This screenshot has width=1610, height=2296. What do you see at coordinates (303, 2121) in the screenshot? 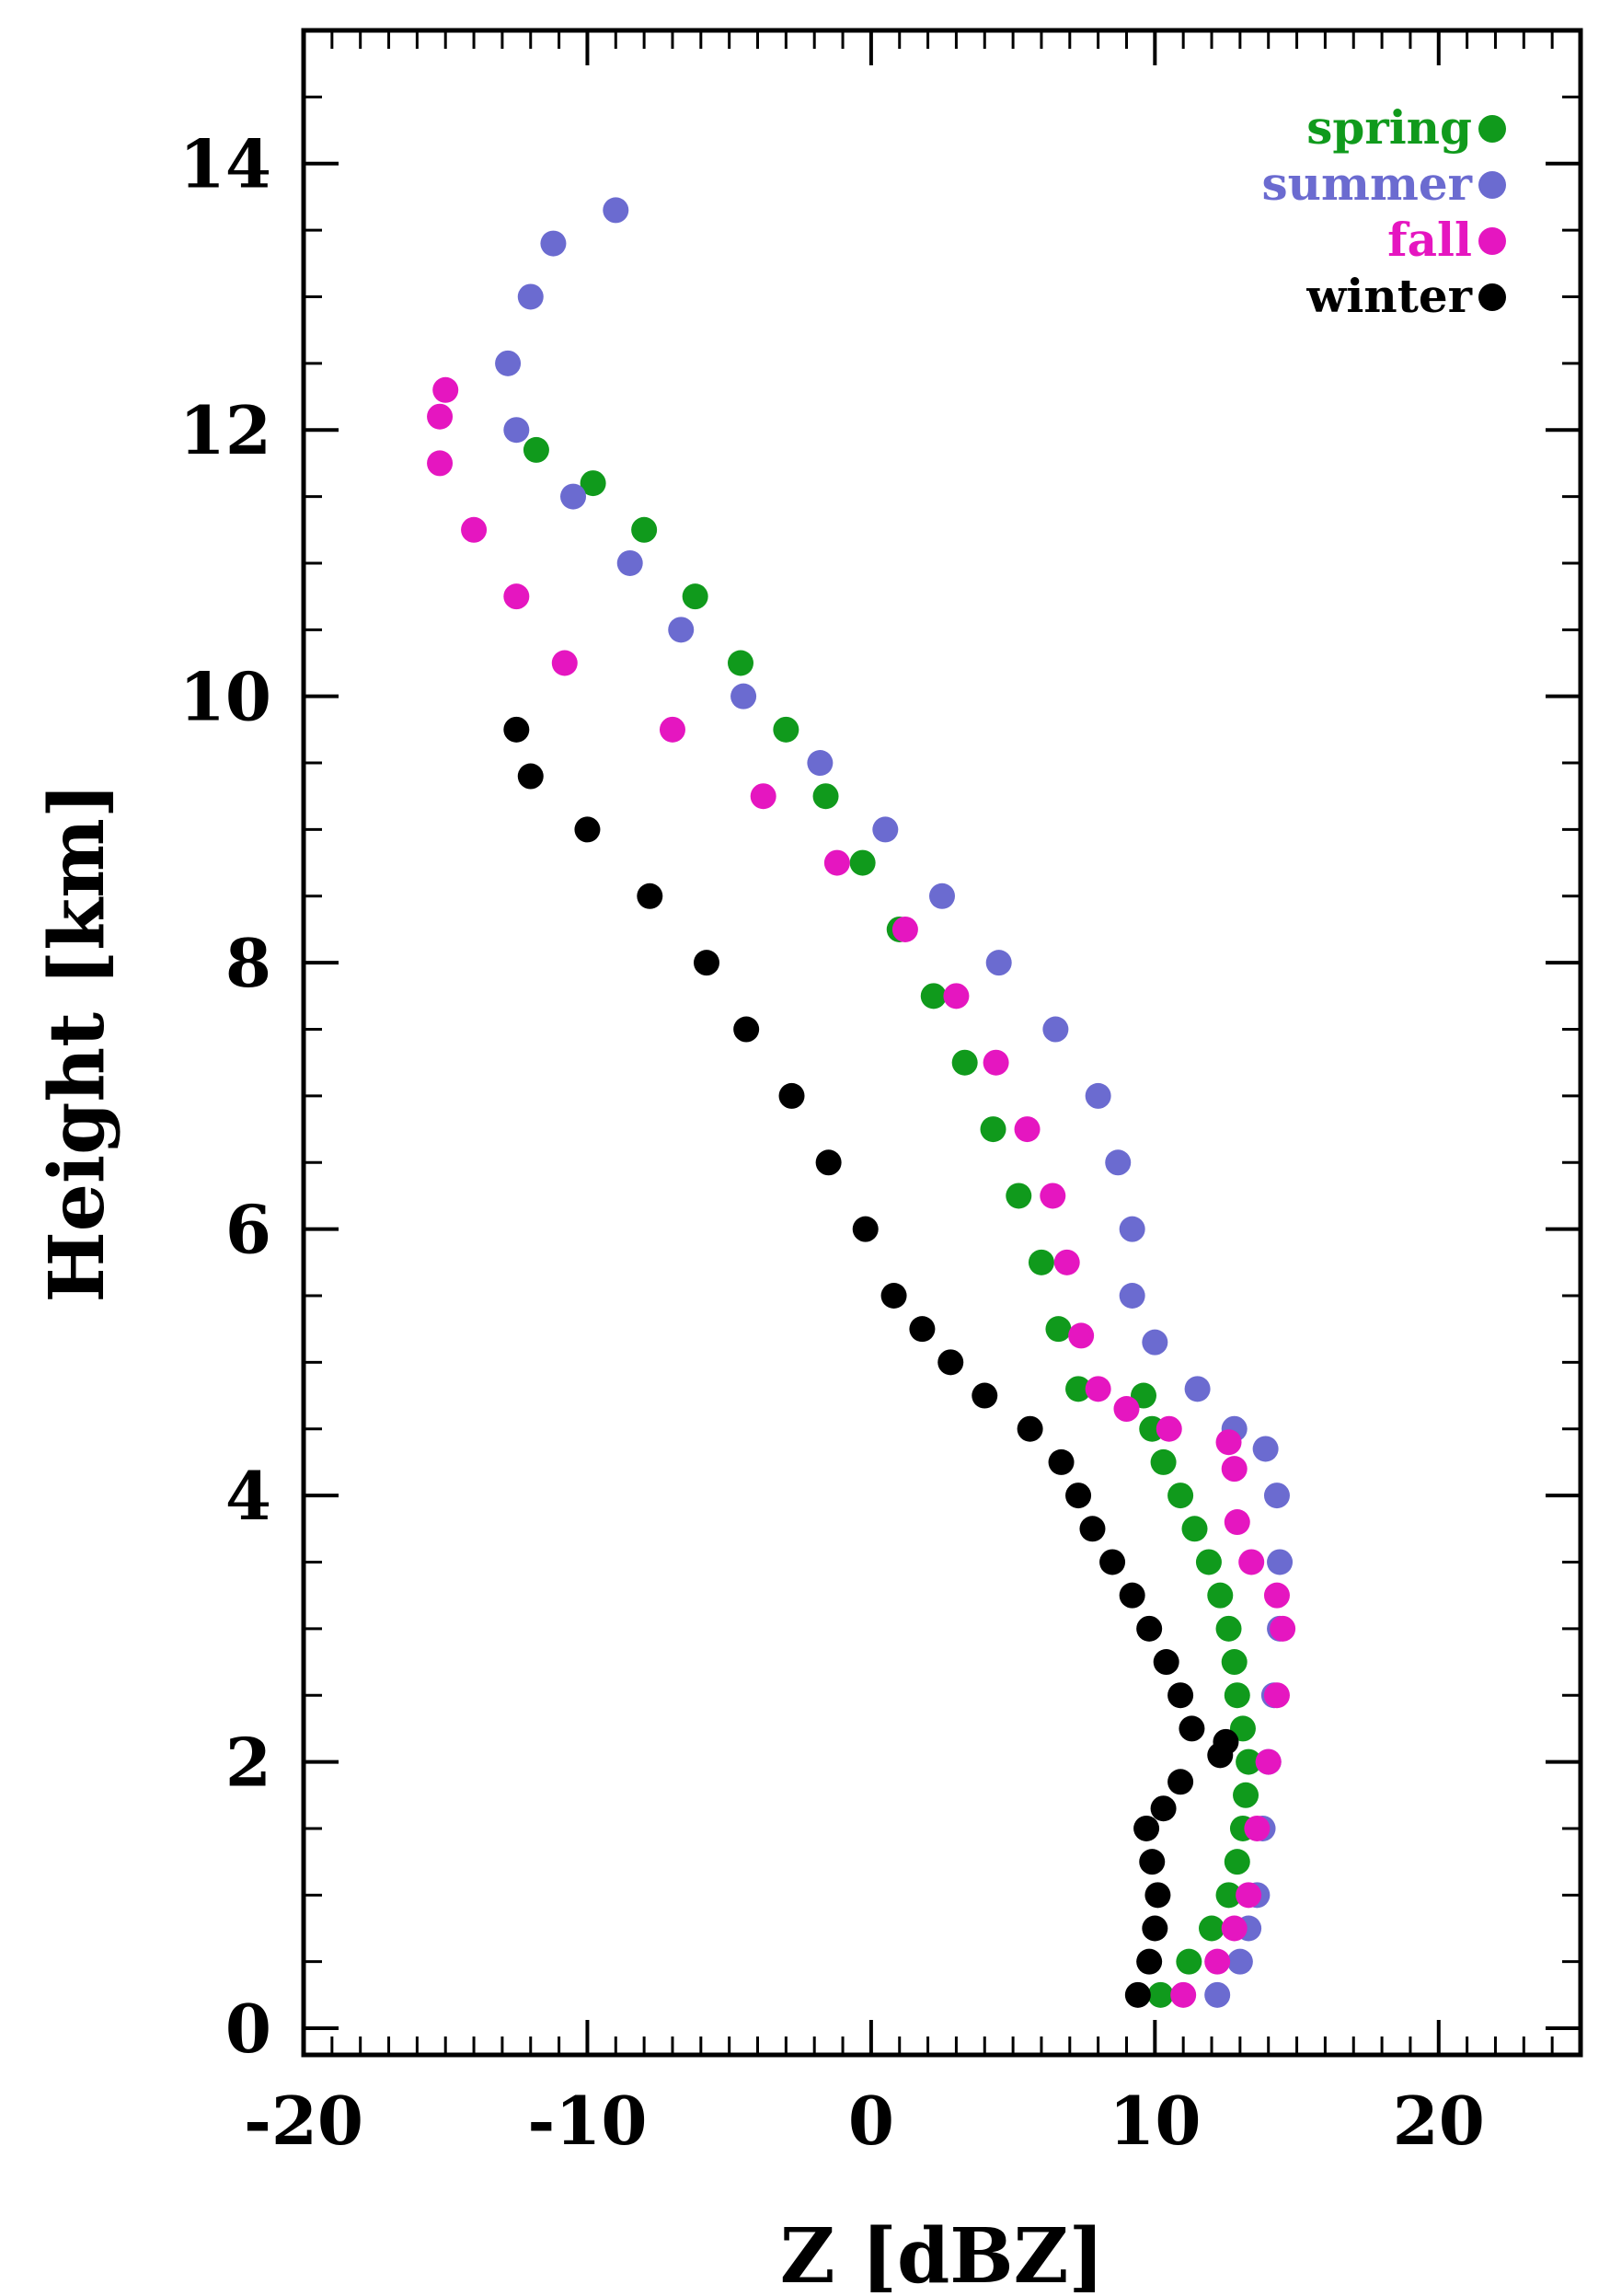
I see `x-tick-label: -20` at bounding box center [303, 2121].